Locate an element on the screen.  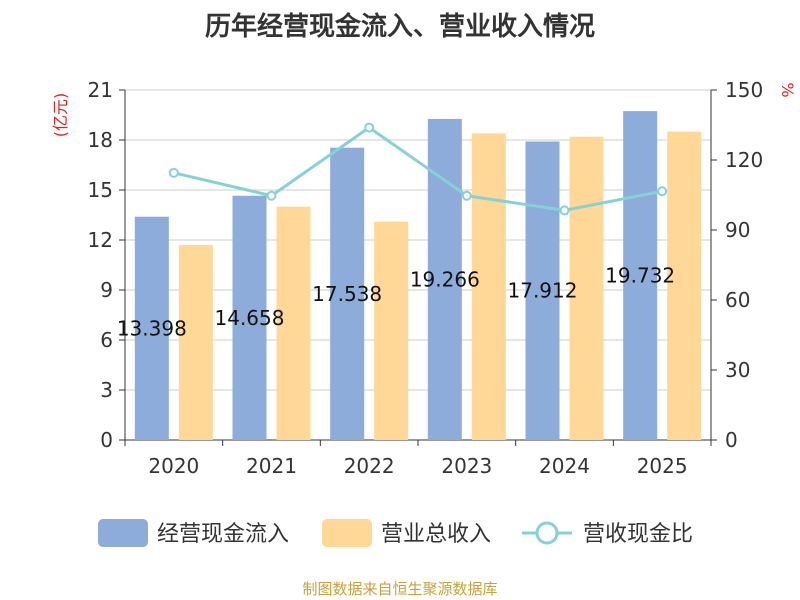
line-revenue-cash-ratio is located at coordinates (418, 168).